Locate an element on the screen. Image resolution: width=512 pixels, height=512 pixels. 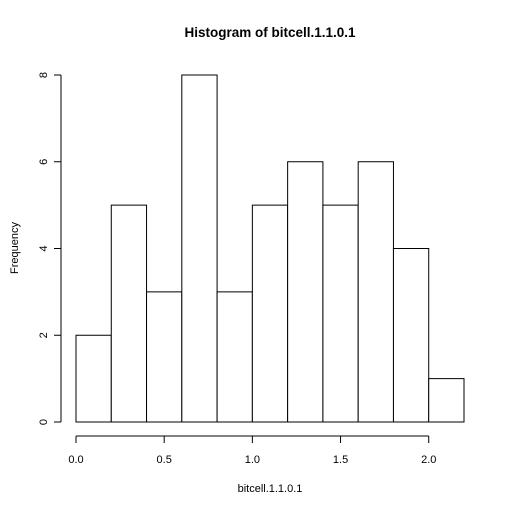
y-tick-label: 2 is located at coordinates (44, 335).